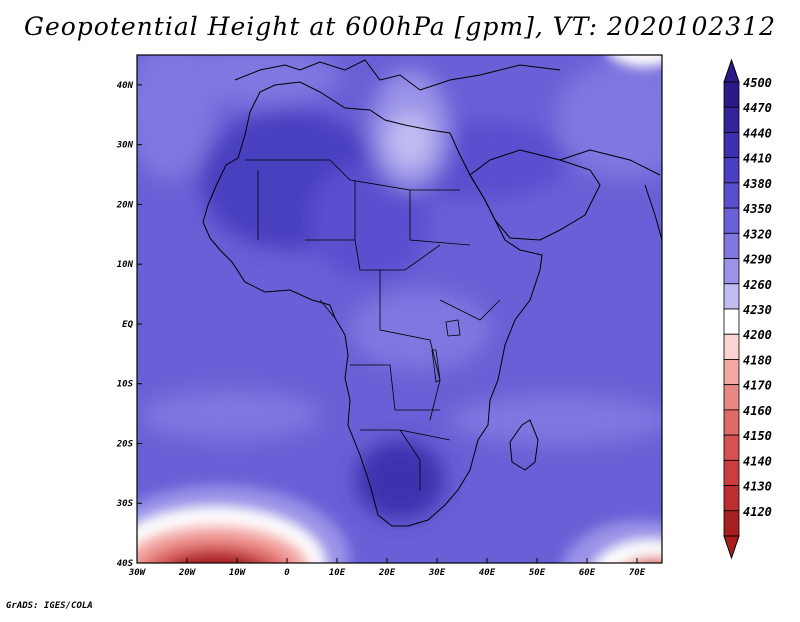  Describe the element at coordinates (757, 461) in the screenshot. I see `colorbar-label: 4140` at that location.